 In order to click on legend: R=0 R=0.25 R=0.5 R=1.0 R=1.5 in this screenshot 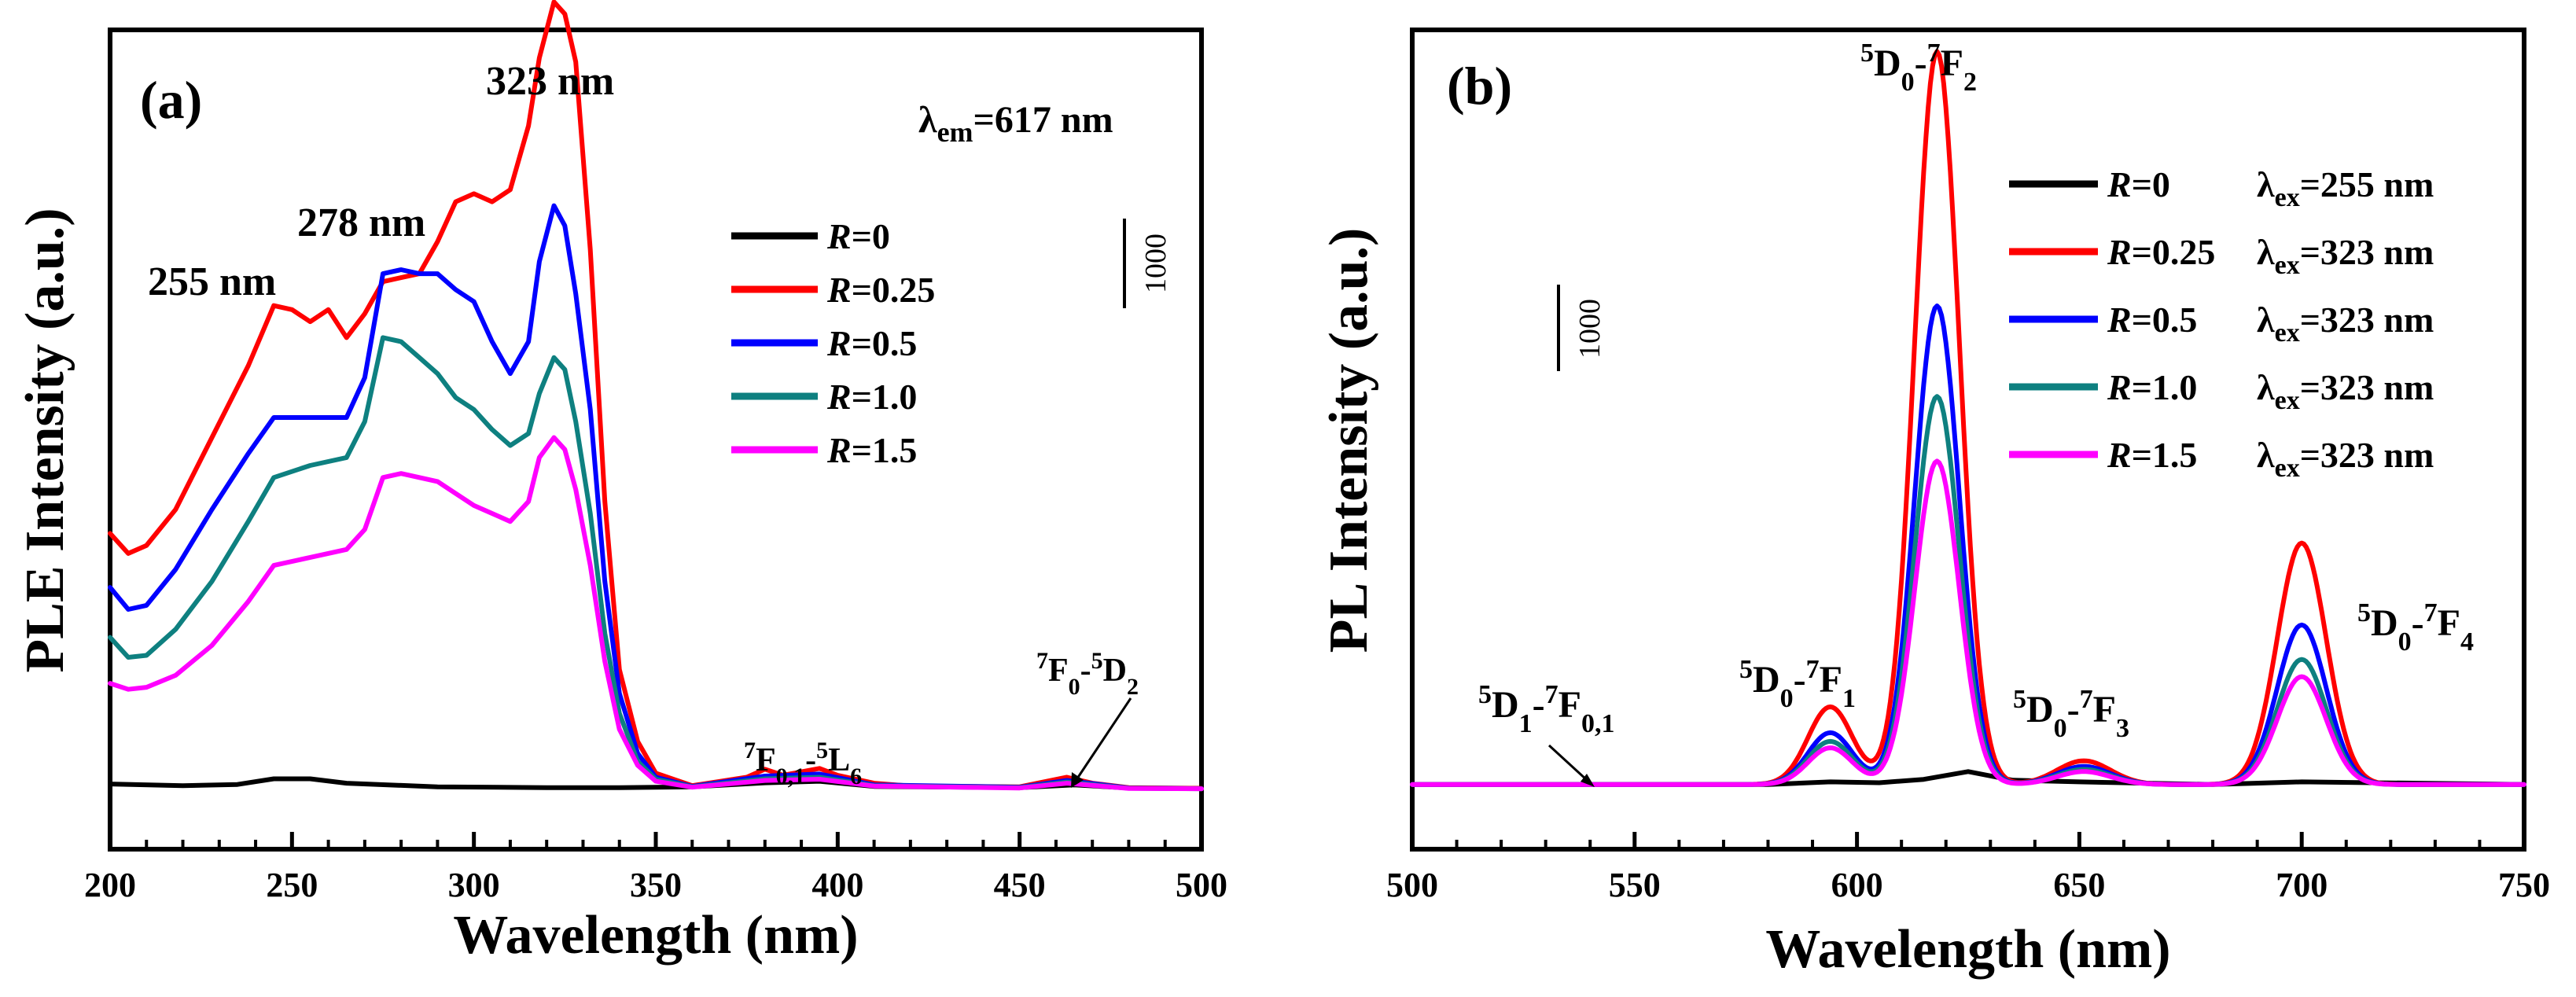, I will do `click(833, 343)`.